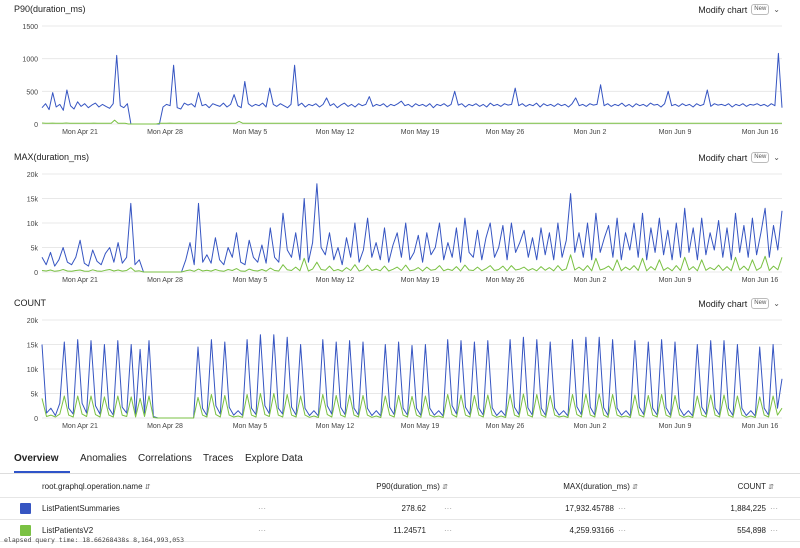 The height and width of the screenshot is (548, 800). Describe the element at coordinates (412, 486) in the screenshot. I see `column-header-p90: P90(duration_ms) ⇵` at that location.